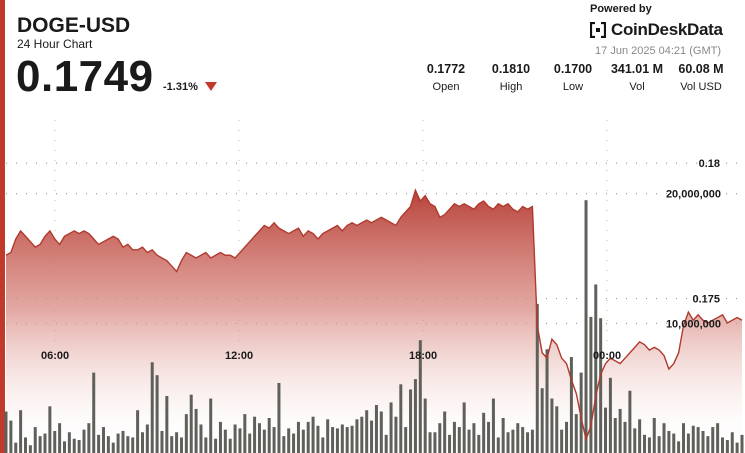 This screenshot has height=453, width=745. Describe the element at coordinates (511, 77) in the screenshot. I see `stat-high: 0.1810 High` at that location.